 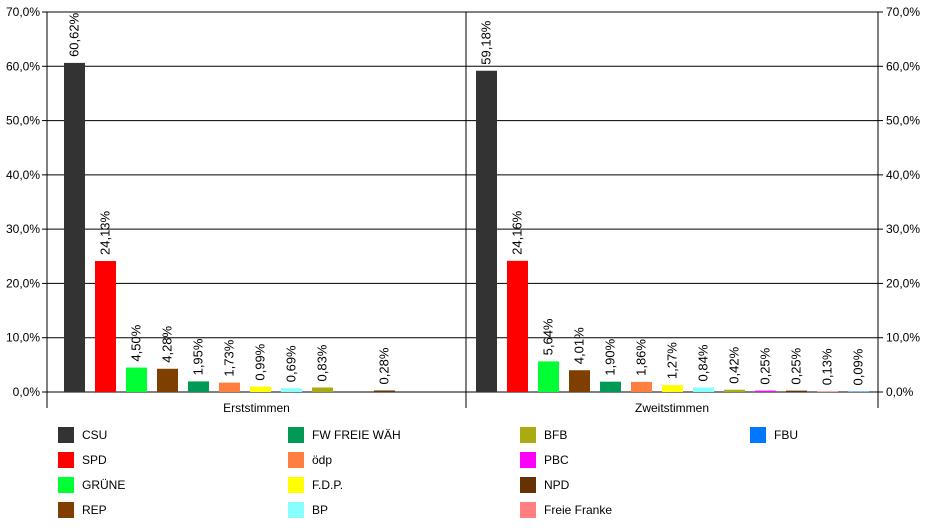 I want to click on y-tick-label-right: 10,0%, so click(x=903, y=338).